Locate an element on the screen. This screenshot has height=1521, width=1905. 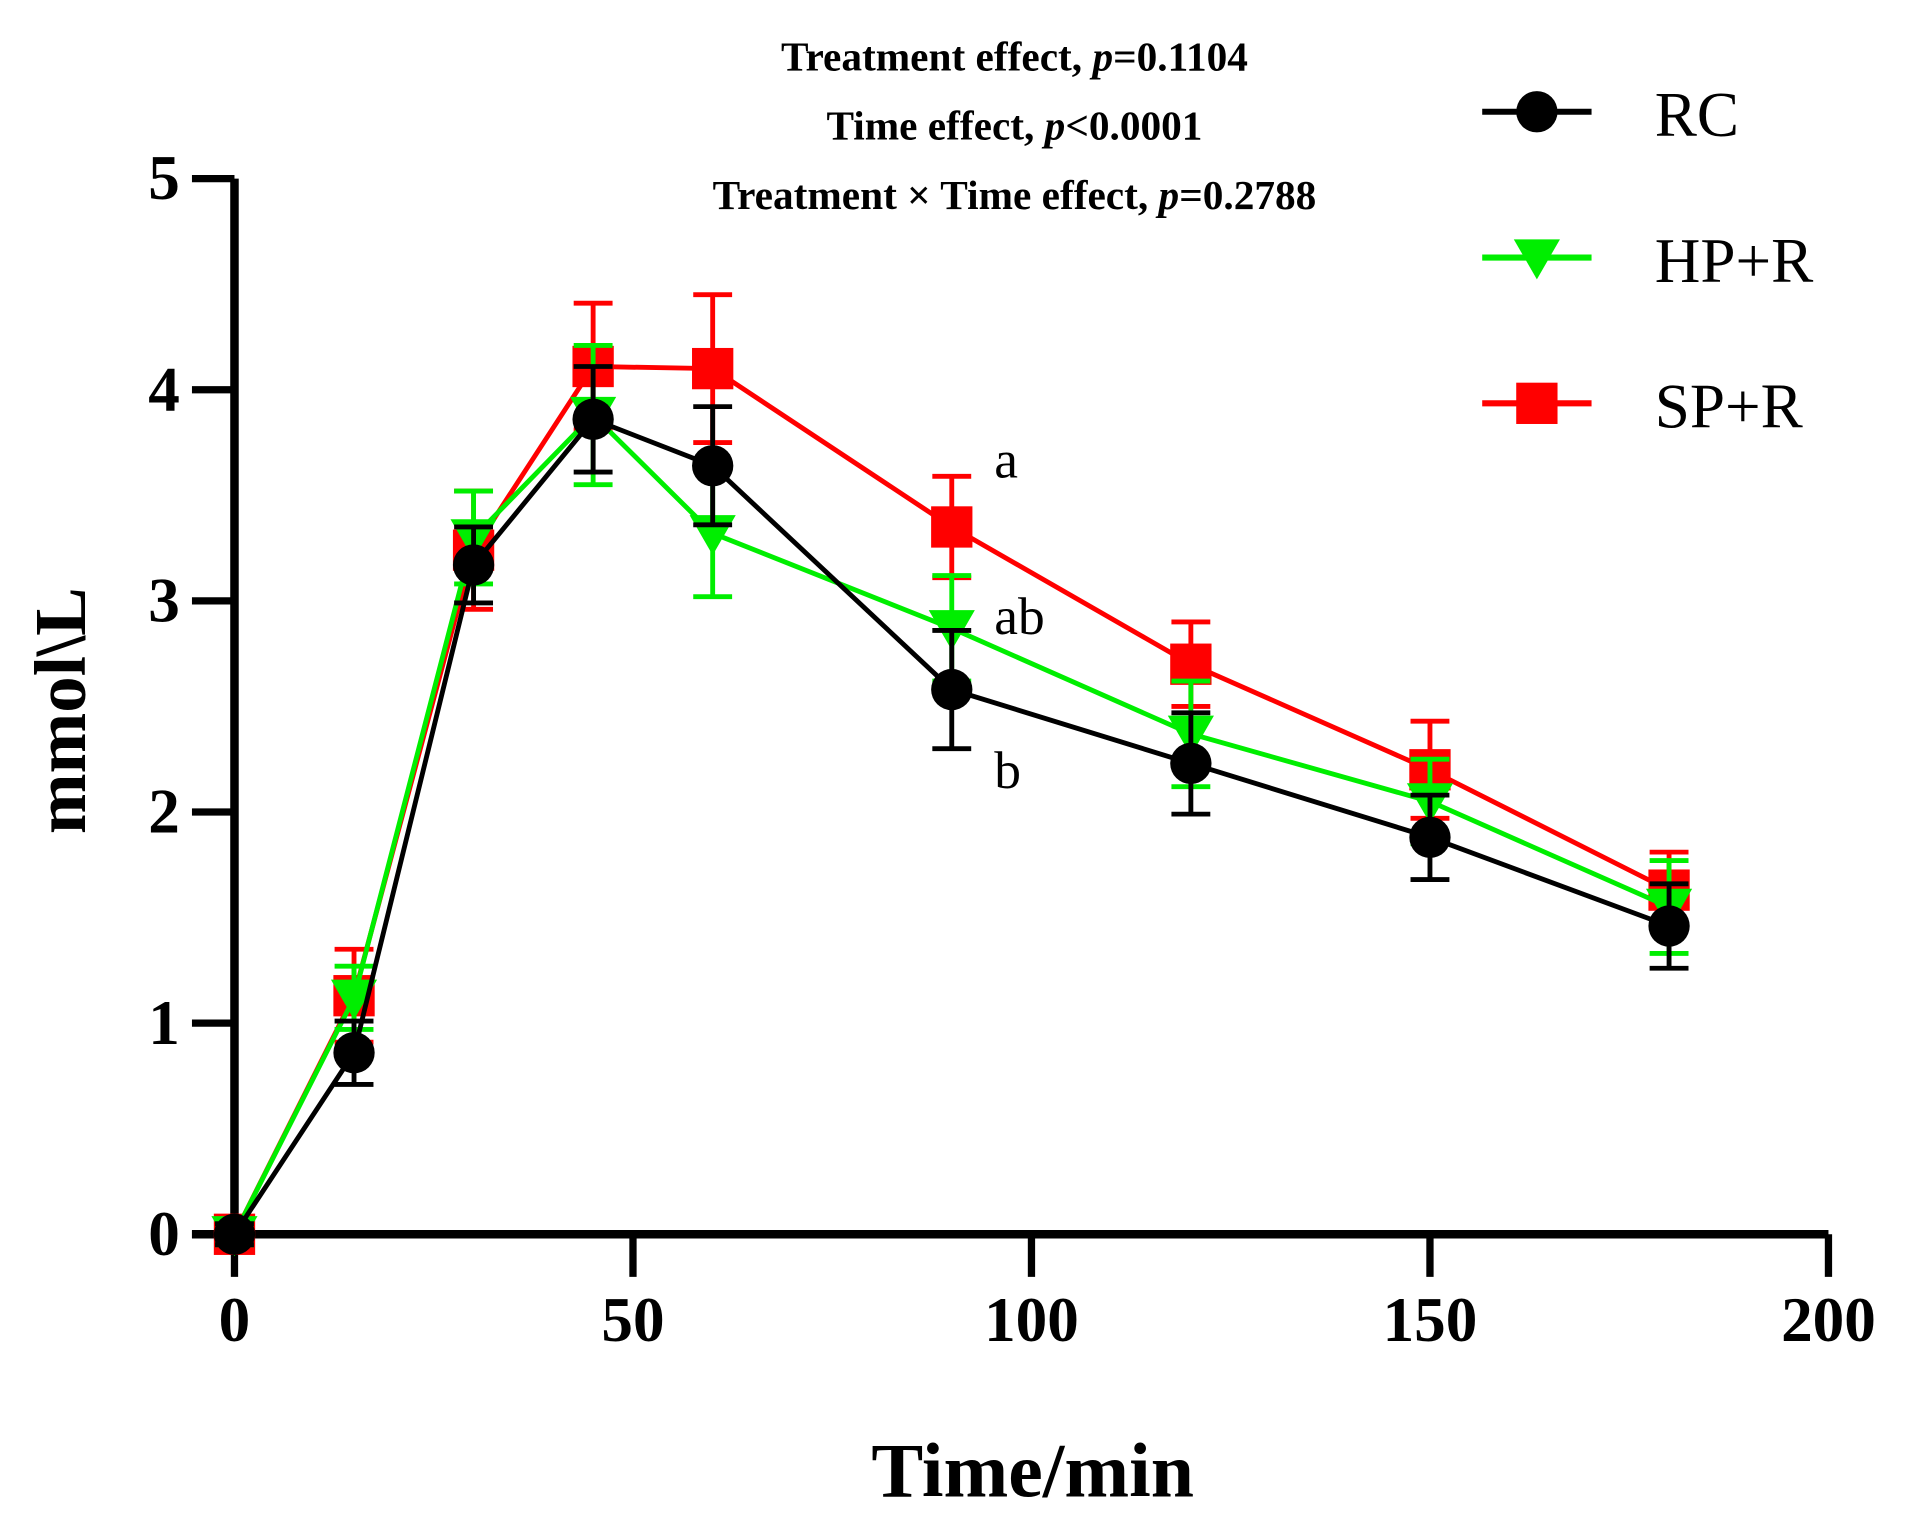
y-axis-label: mmol\L is located at coordinates (60, 710).